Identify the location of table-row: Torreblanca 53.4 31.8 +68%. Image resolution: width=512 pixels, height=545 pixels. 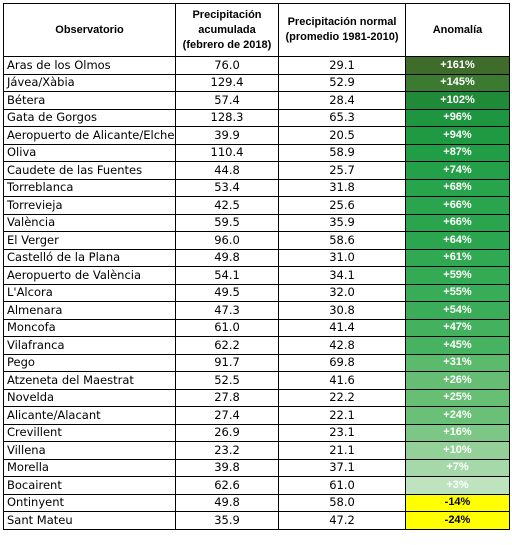
(256, 187).